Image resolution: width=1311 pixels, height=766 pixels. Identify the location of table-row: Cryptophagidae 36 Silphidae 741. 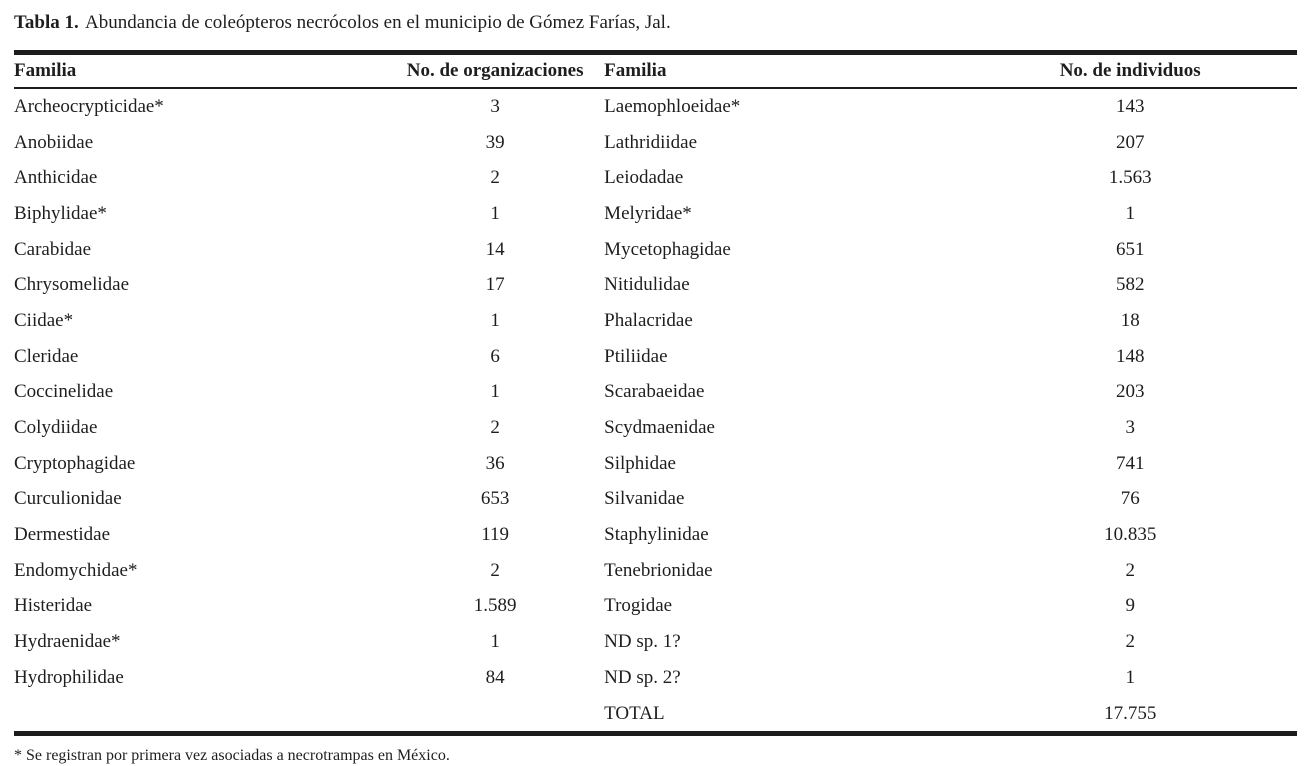
(655, 464).